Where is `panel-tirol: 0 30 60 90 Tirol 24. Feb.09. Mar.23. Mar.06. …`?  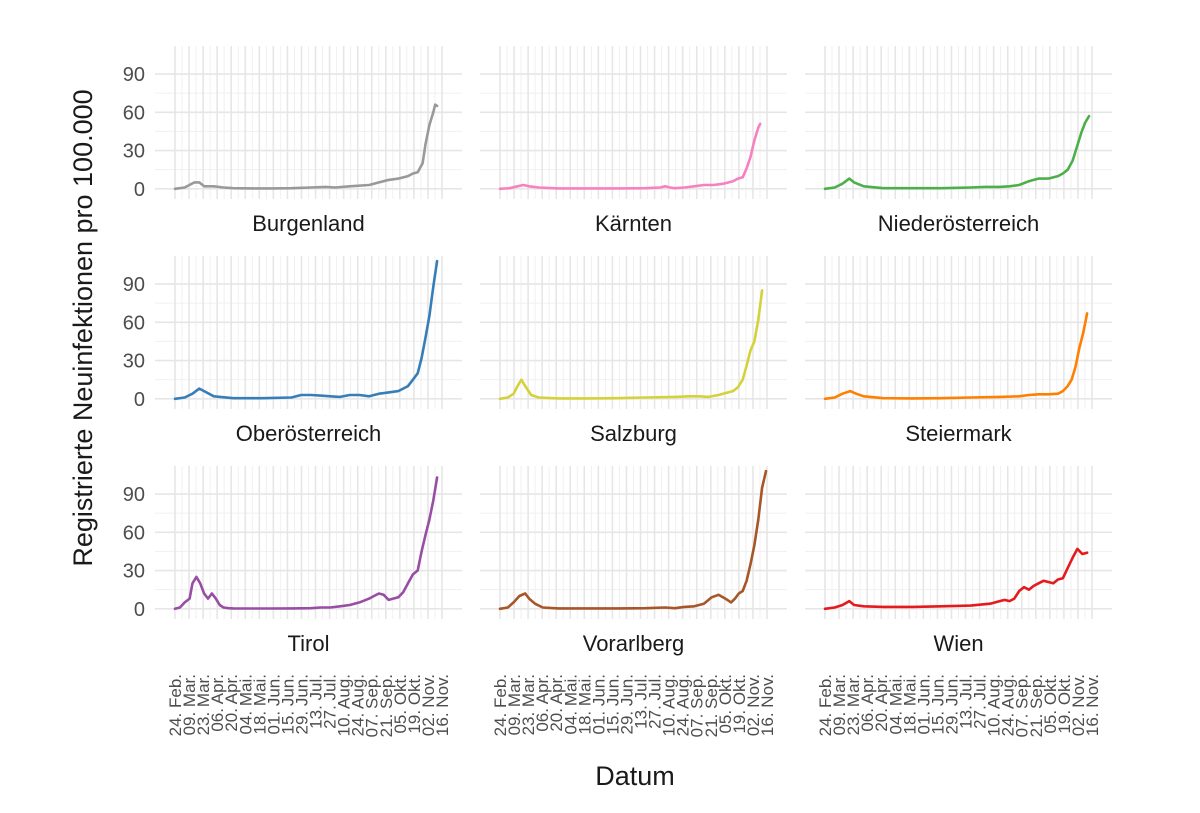
panel-tirol: 0 30 60 90 Tirol 24. Feb.09. Mar.23. Mar.06. … is located at coordinates (292, 601).